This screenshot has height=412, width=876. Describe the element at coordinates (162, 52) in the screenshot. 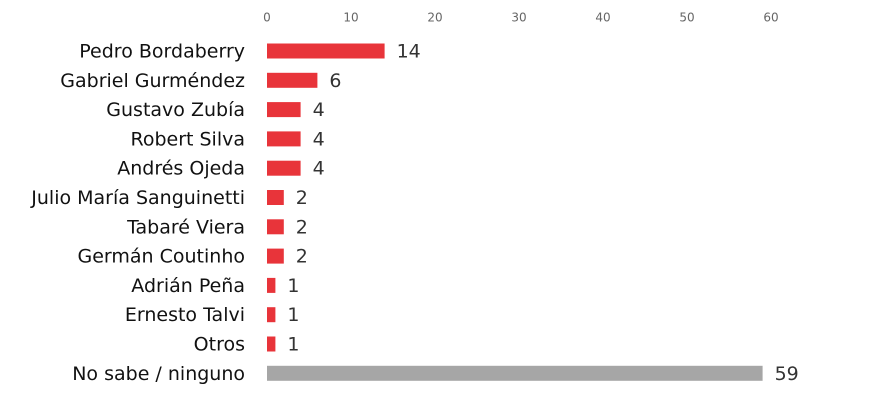

I see `category-label: Pedro Bordaberry` at that location.